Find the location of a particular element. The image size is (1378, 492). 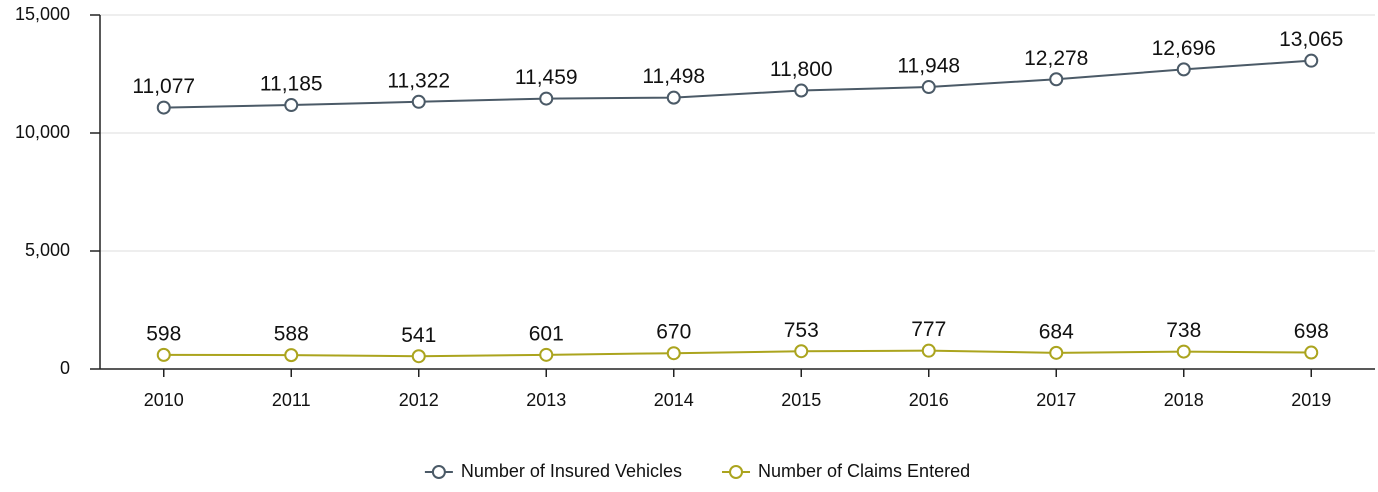

x-tick-label: 2018 is located at coordinates (1184, 400).